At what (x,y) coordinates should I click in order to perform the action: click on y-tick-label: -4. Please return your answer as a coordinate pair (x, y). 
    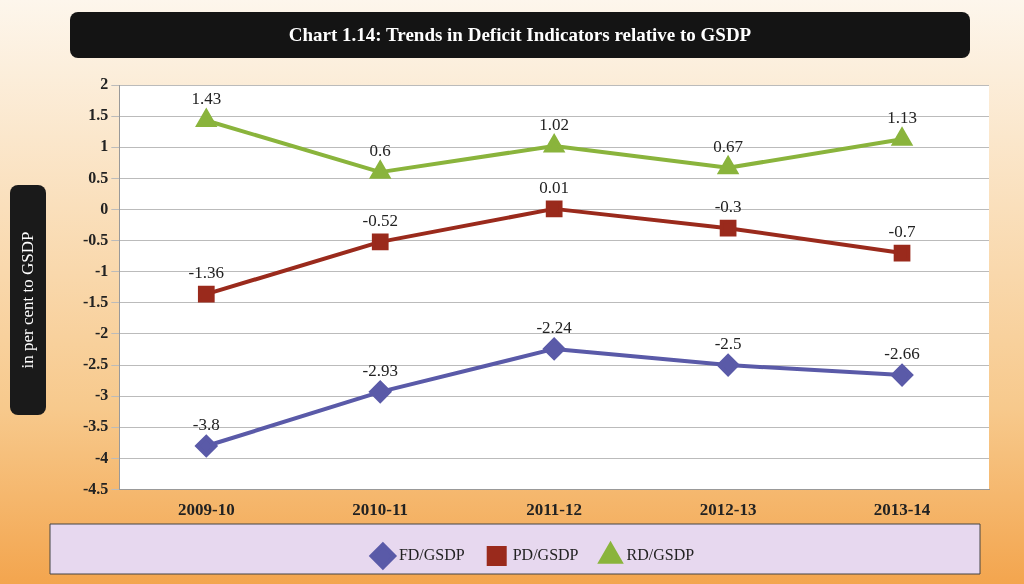
    Looking at the image, I should click on (102, 457).